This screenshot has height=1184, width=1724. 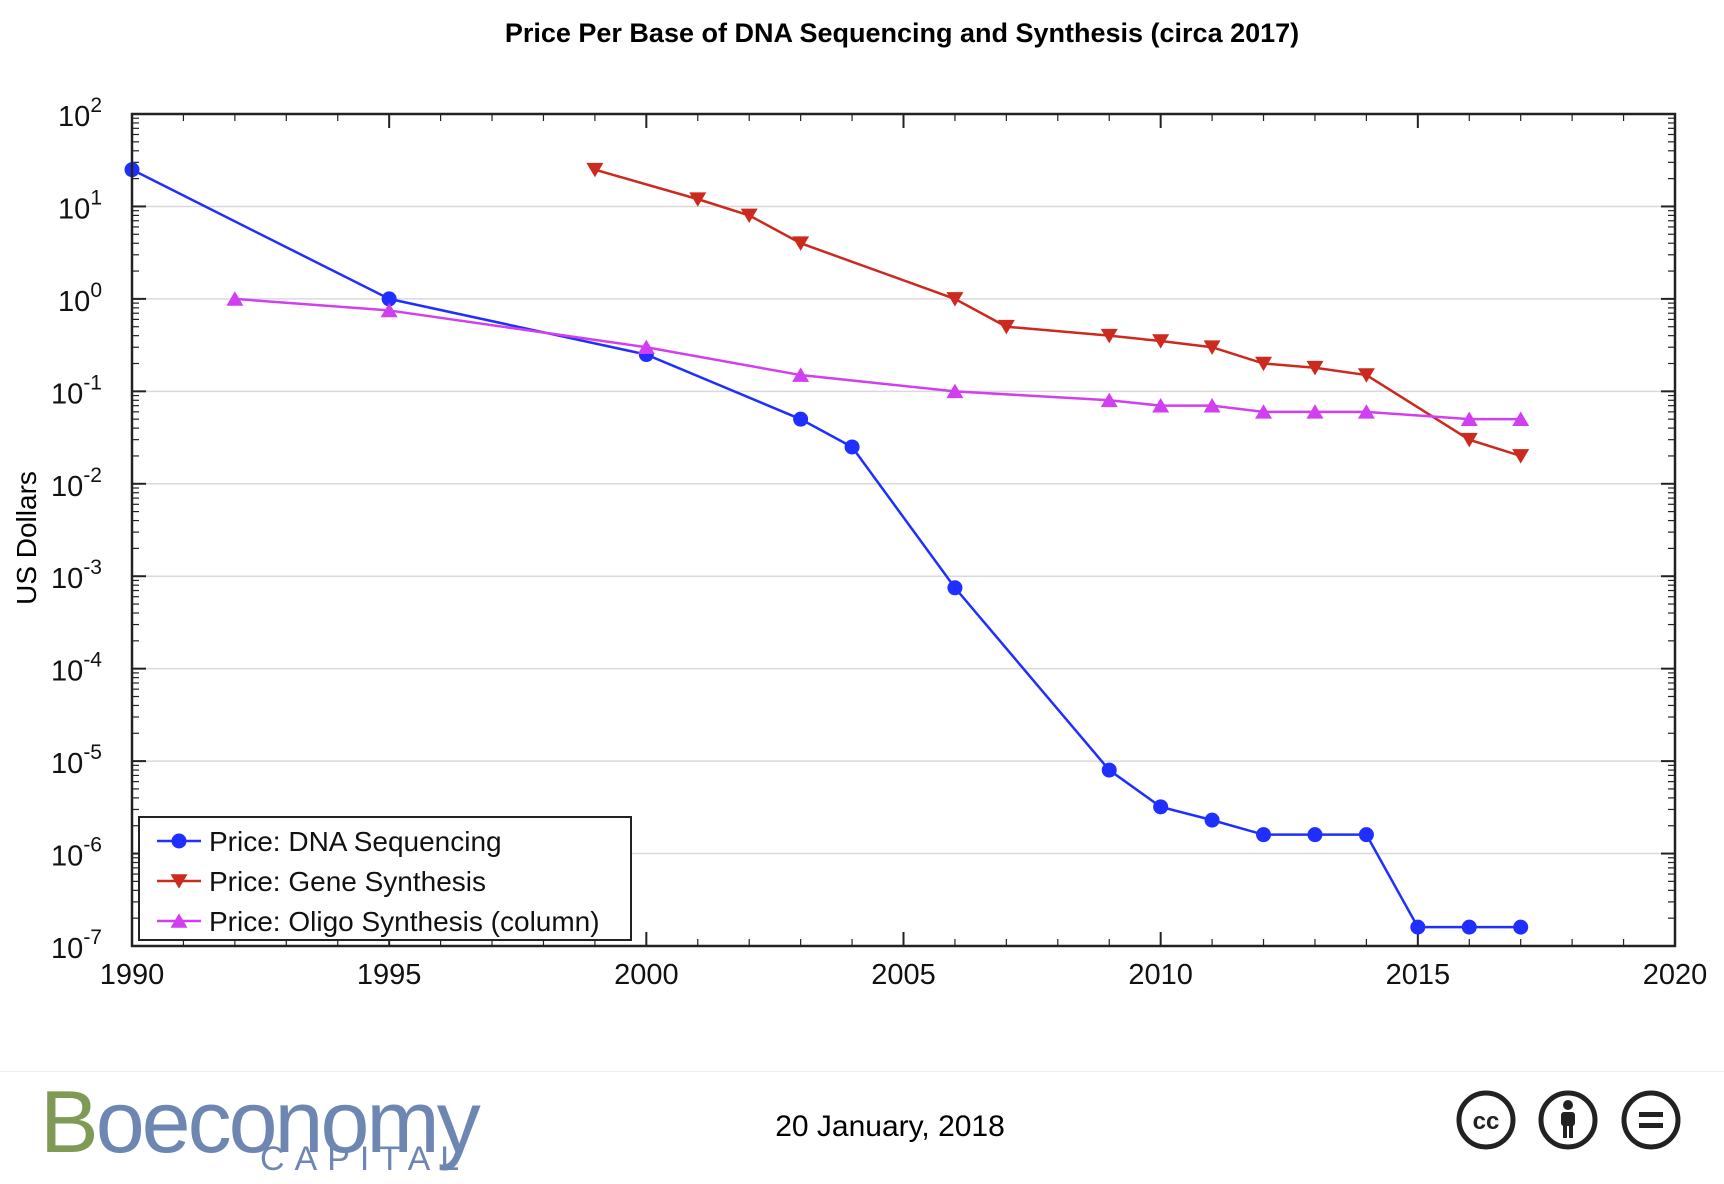 I want to click on oligo-synthesis-line, so click(x=877, y=359).